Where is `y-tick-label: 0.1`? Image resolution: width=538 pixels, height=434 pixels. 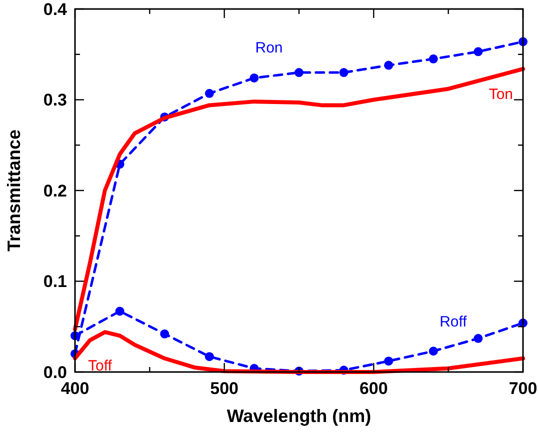 y-tick-label: 0.1 is located at coordinates (55, 282).